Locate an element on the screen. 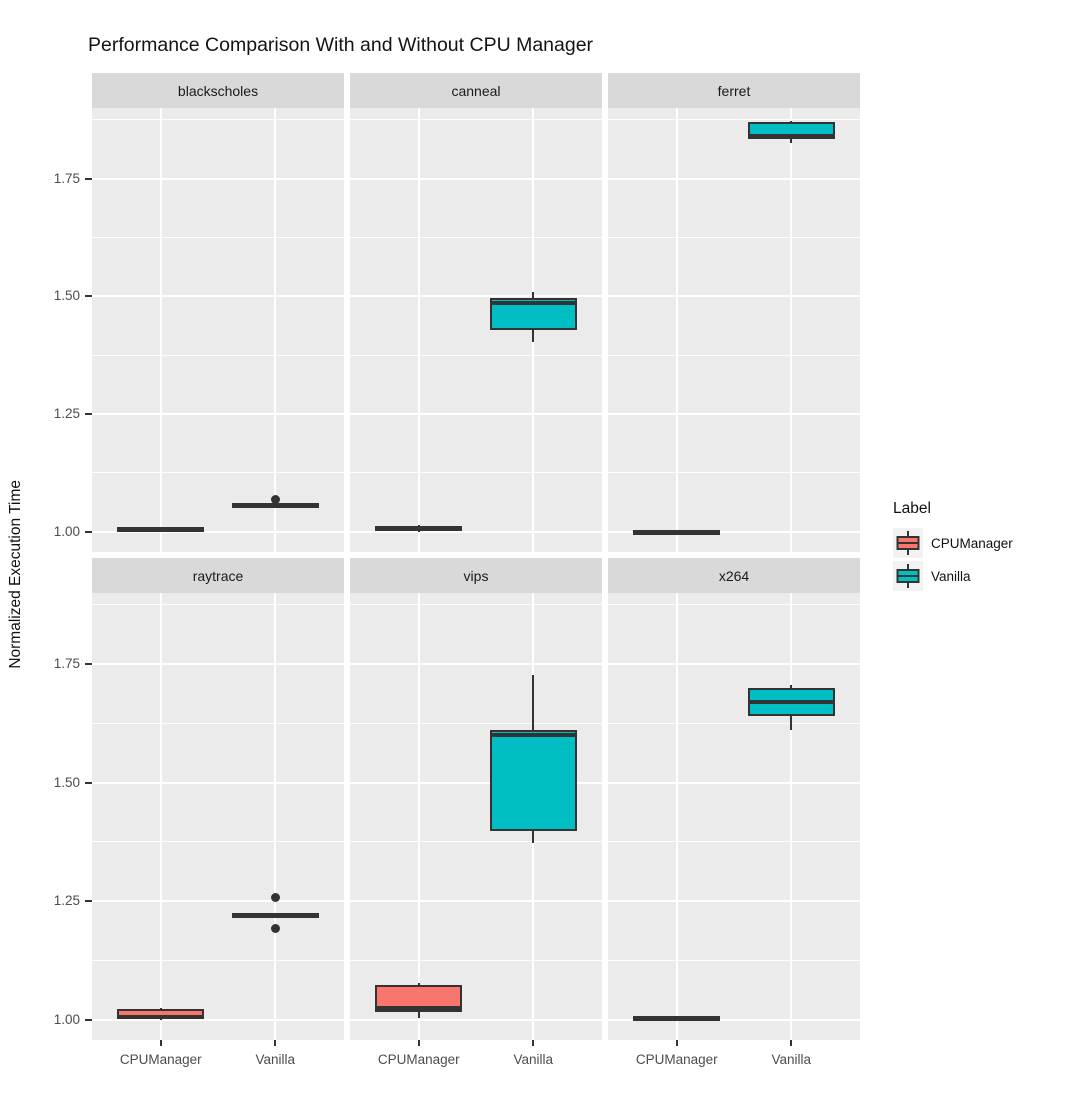  legend-entry-label: Vanilla is located at coordinates (951, 576).